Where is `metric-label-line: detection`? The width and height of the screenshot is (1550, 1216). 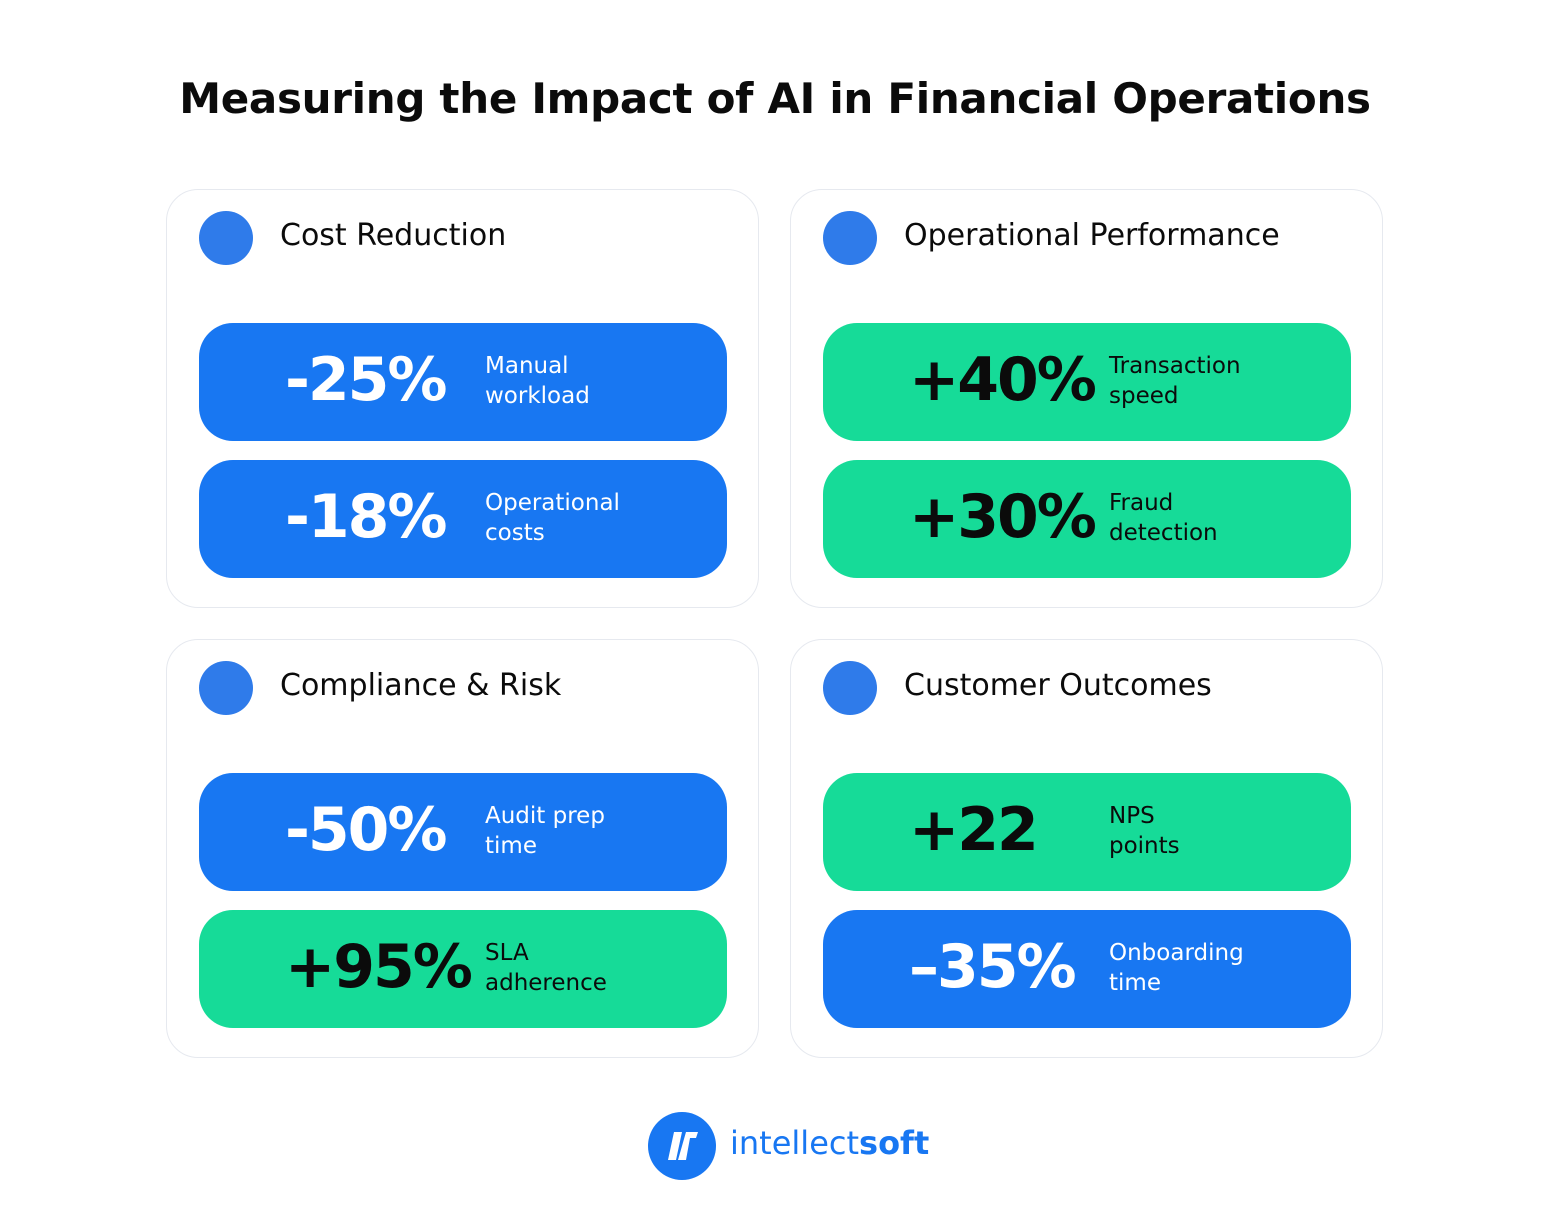
metric-label-line: detection is located at coordinates (1163, 533).